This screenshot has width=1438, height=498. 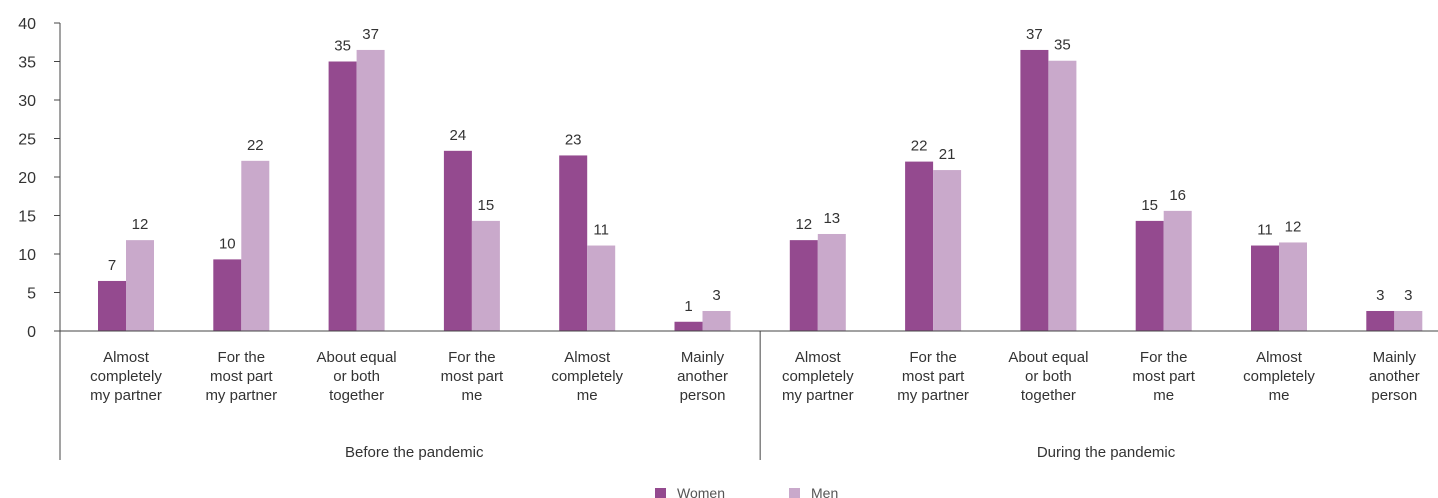 What do you see at coordinates (458, 135) in the screenshot?
I see `value-label: 24` at bounding box center [458, 135].